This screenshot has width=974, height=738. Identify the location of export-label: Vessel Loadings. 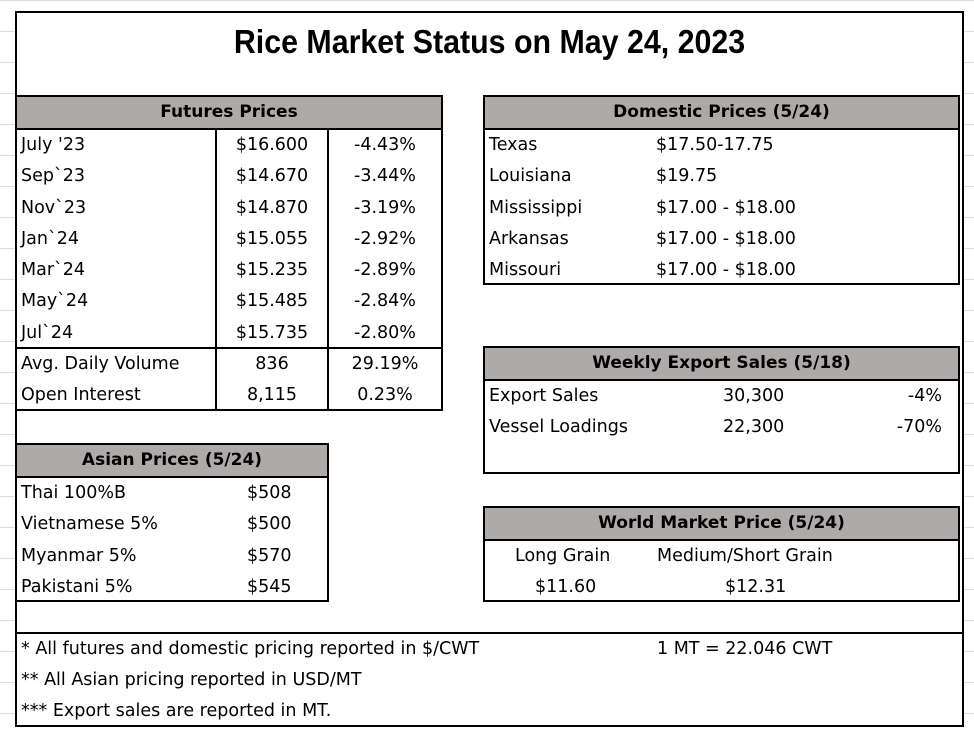
(558, 427).